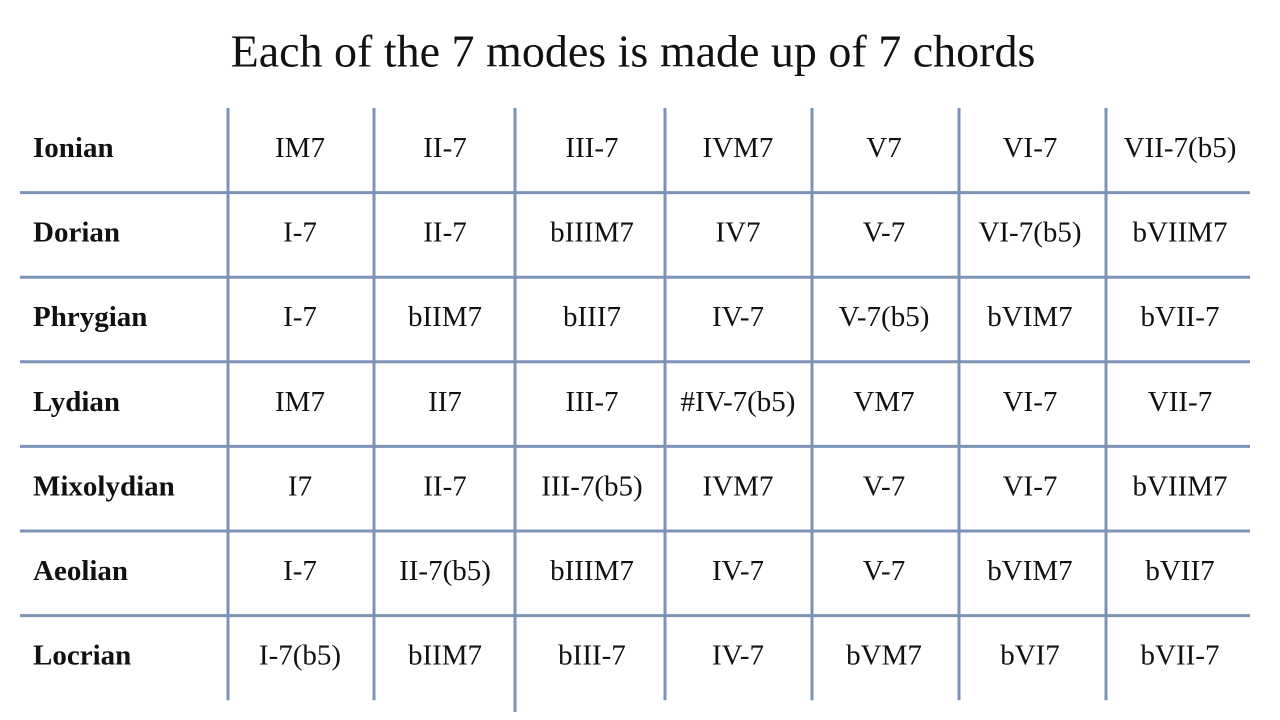  Describe the element at coordinates (76, 233) in the screenshot. I see `mode-name: Dorian` at that location.